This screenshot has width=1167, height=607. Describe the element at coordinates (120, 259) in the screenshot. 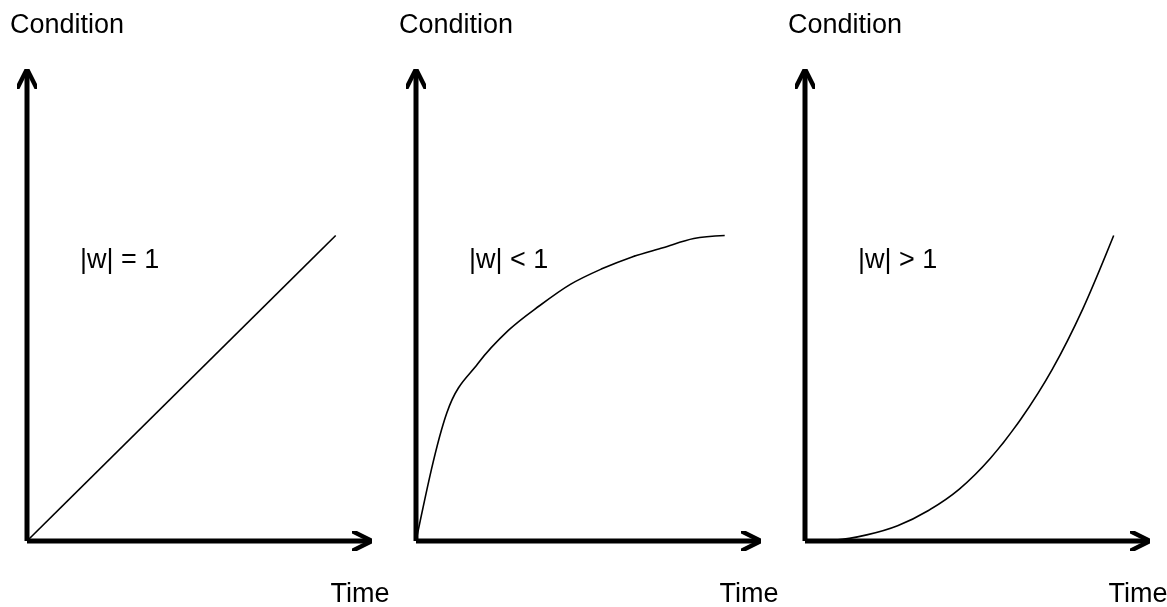

I see `annotation: |w| = 1` at that location.